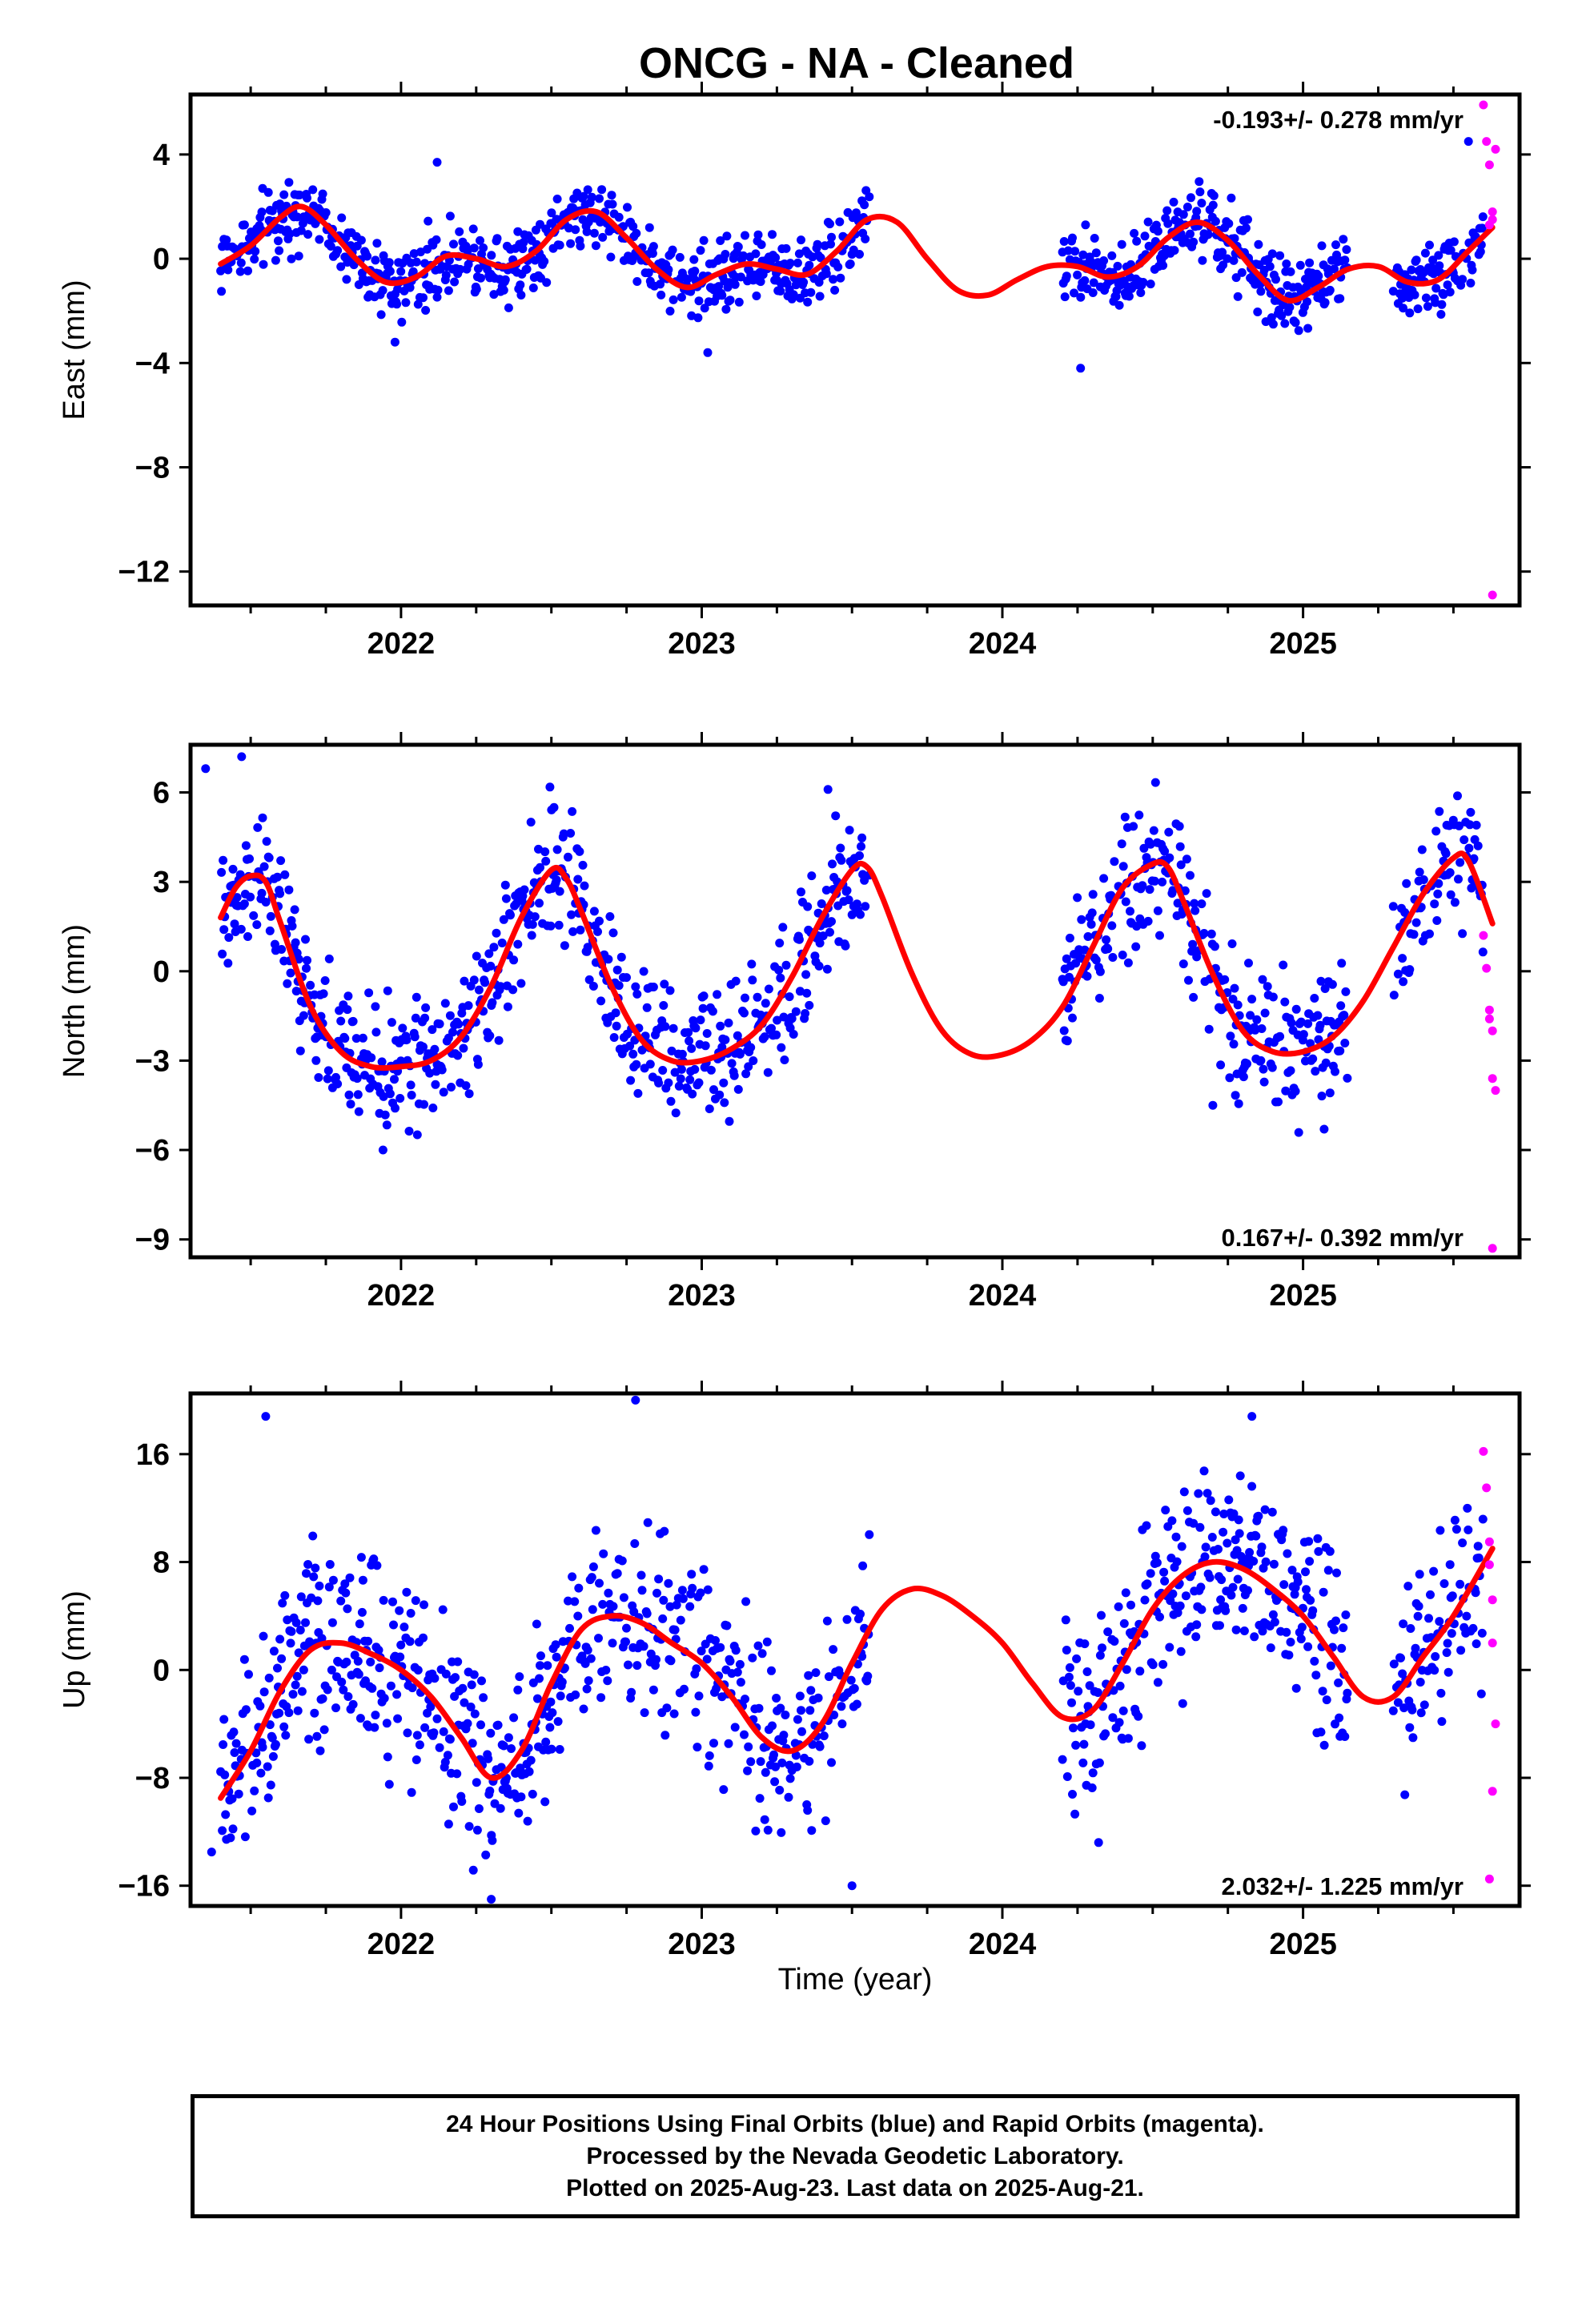 The width and height of the screenshot is (1582, 2324). I want to click on north-y-axis-label: North (mm), so click(74, 1001).